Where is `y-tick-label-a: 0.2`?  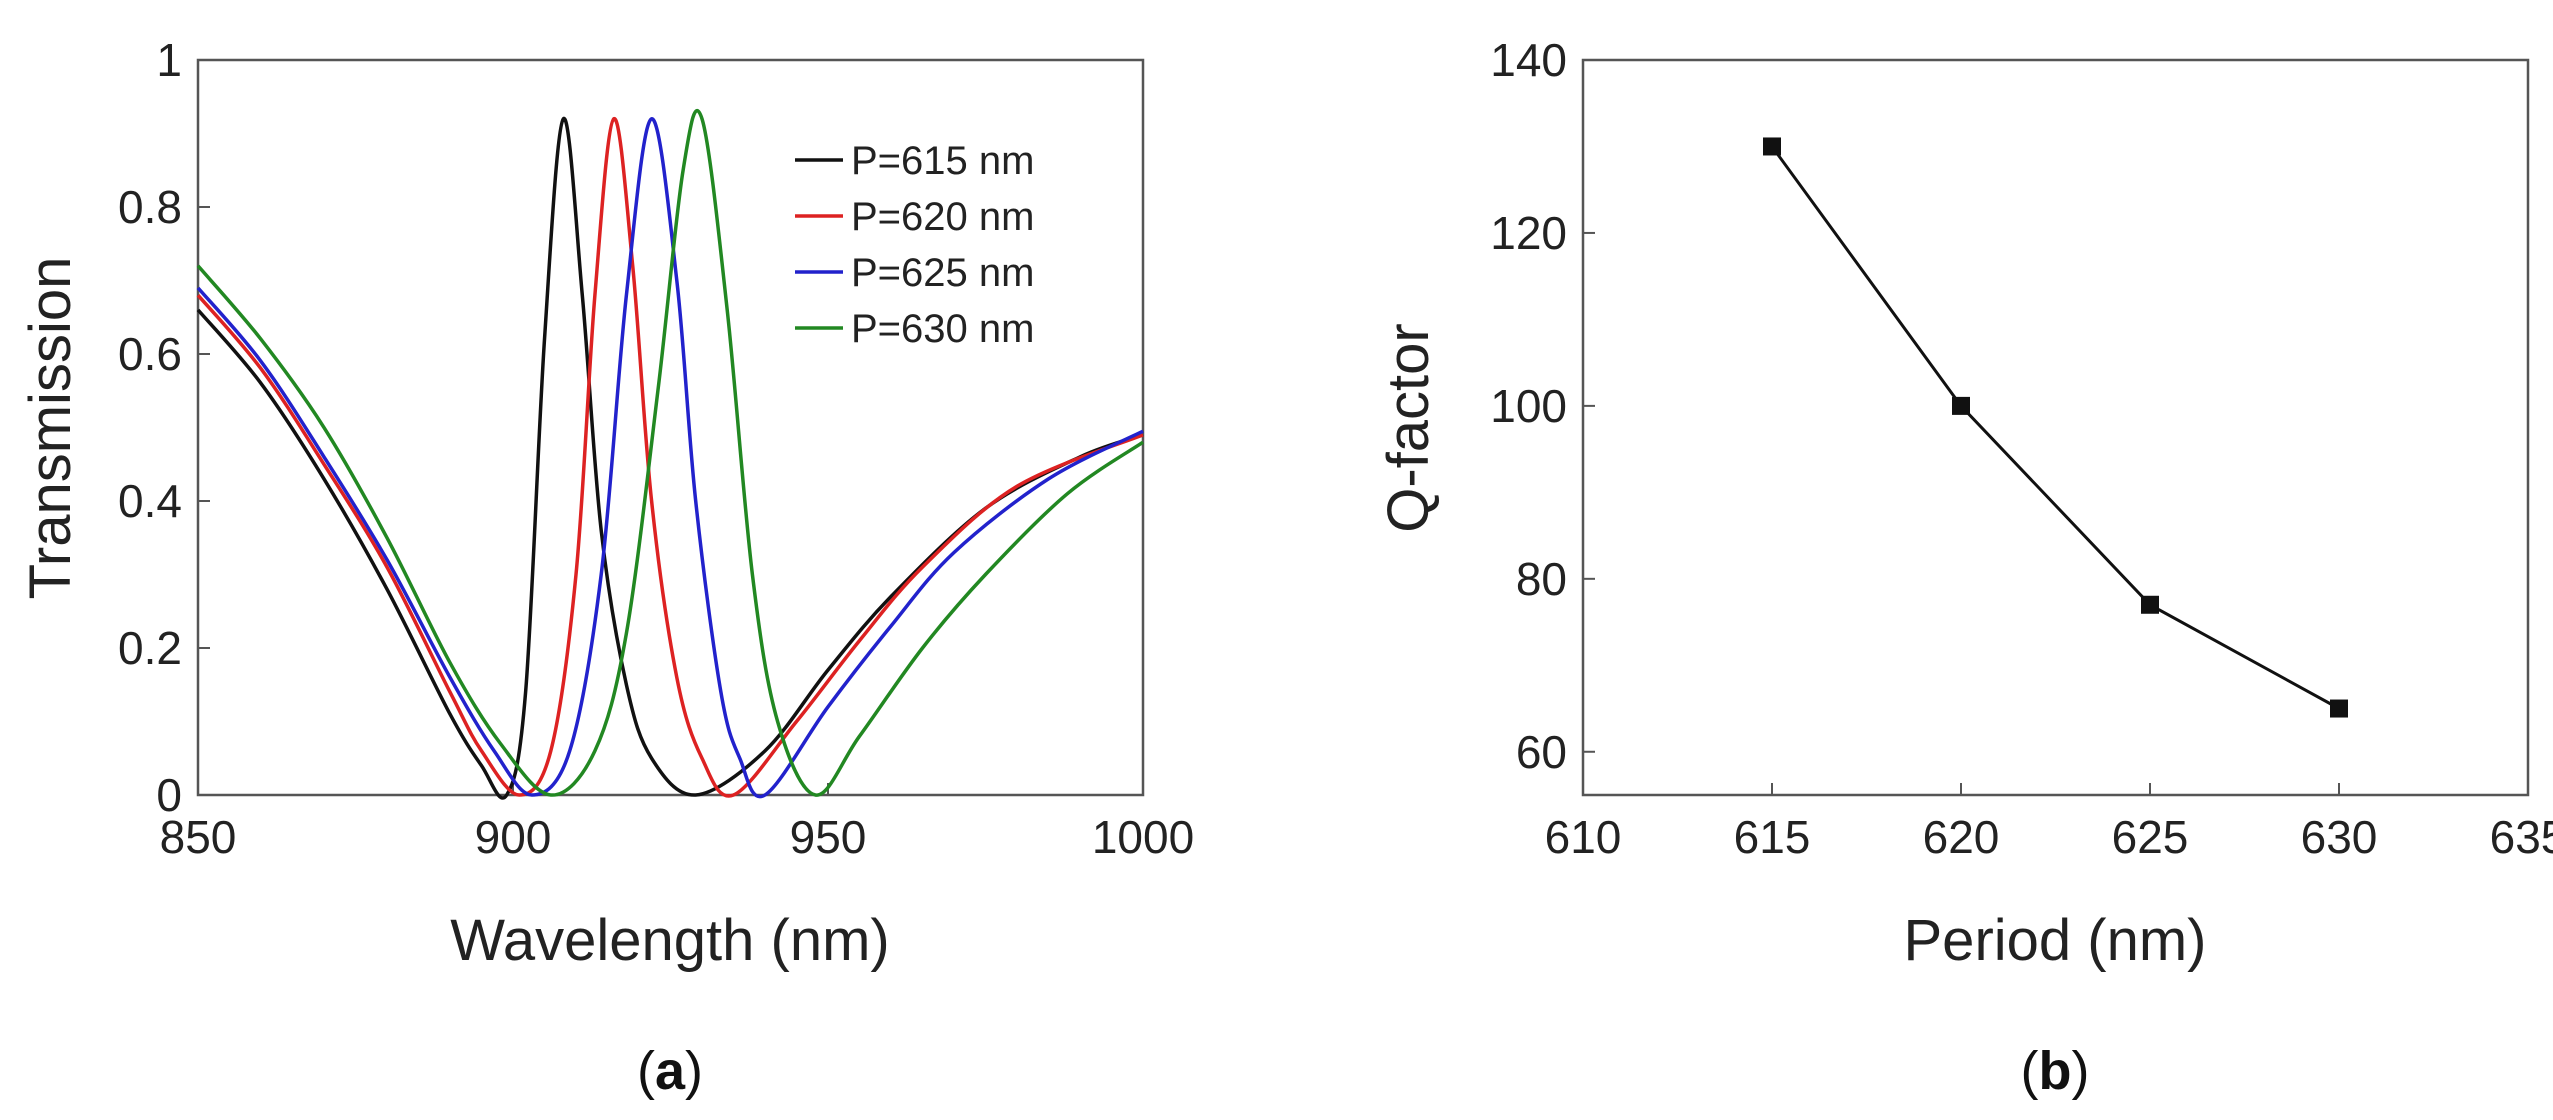
y-tick-label-a: 0.2 is located at coordinates (150, 648).